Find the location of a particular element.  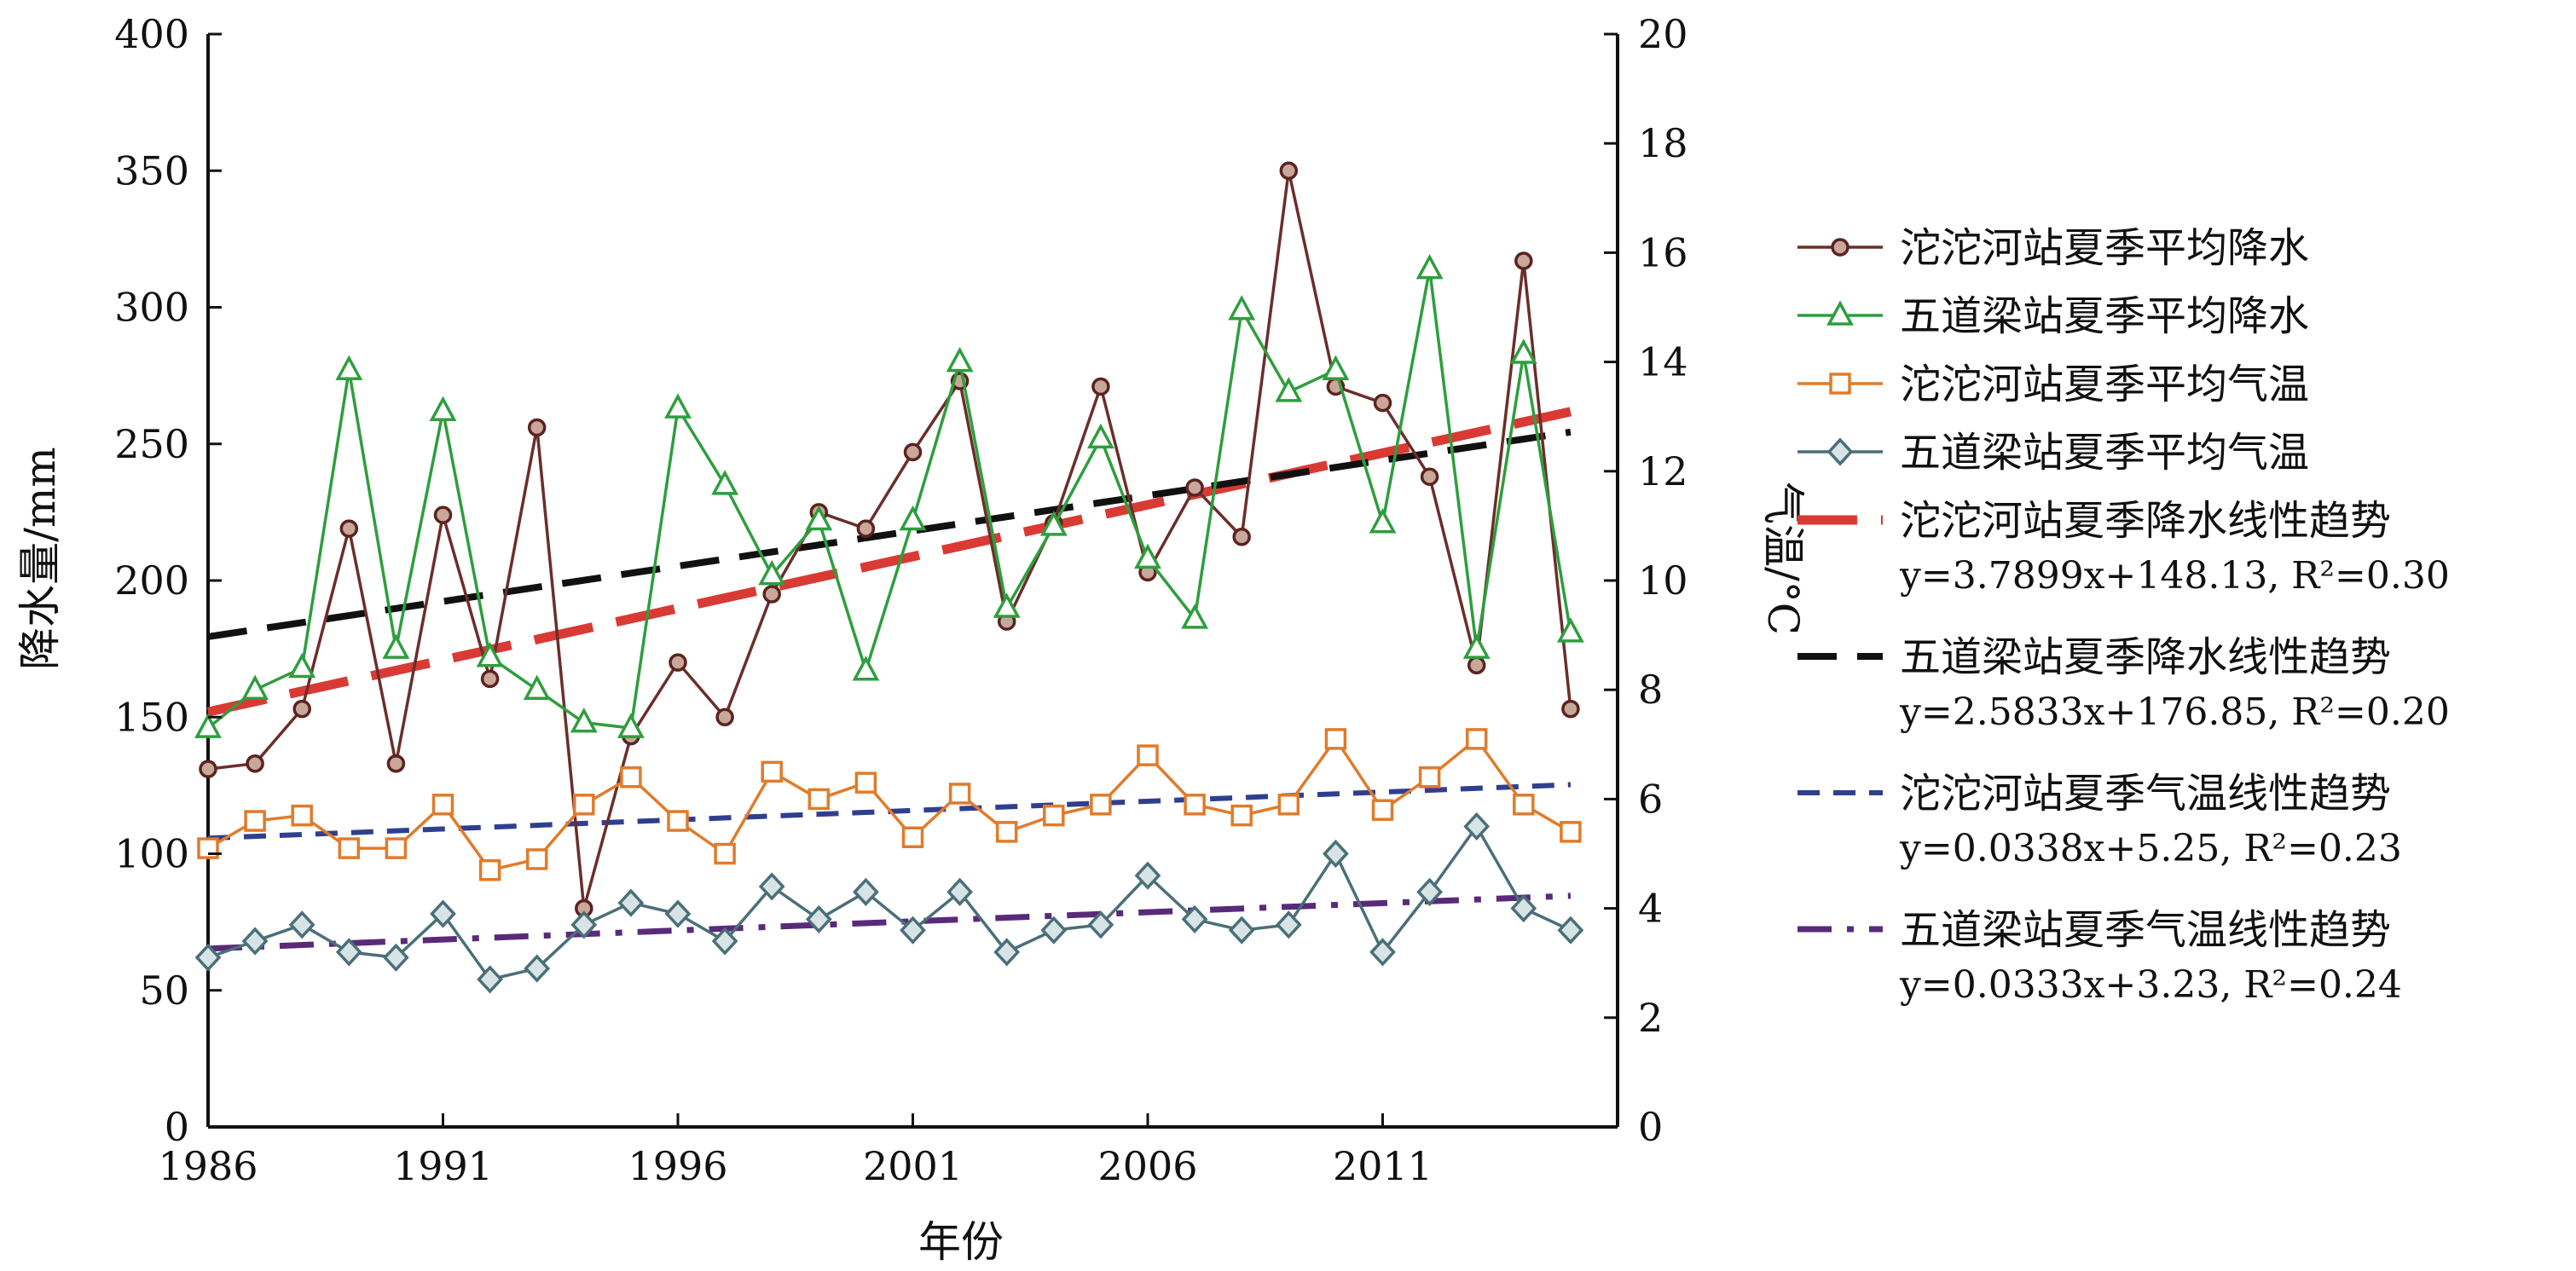

legend-label: 五道梁站夏季气温线性趋势 is located at coordinates (2145, 930).